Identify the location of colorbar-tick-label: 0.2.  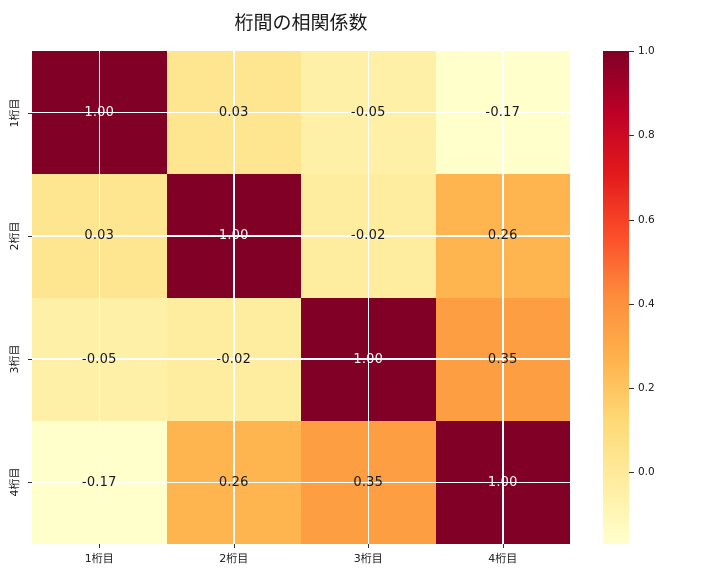
(646, 388).